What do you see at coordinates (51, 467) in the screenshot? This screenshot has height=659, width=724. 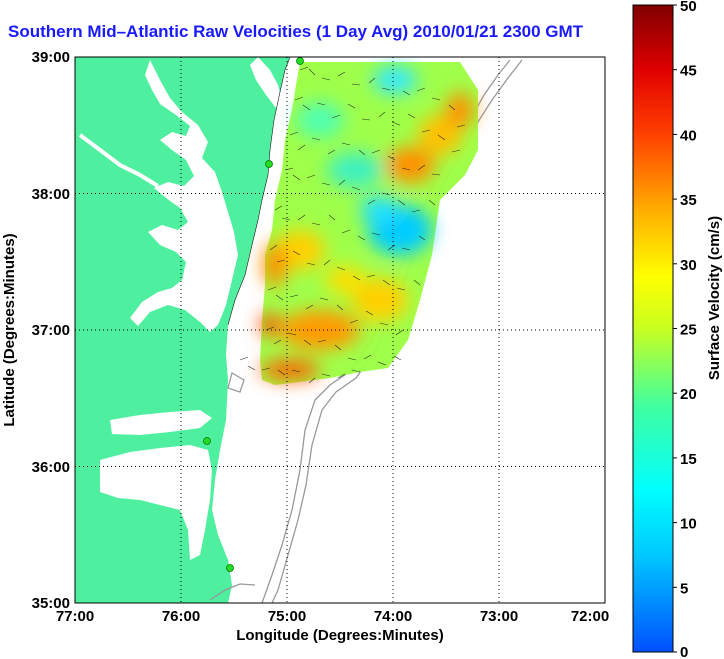 I see `y-tick-label: 36:00` at bounding box center [51, 467].